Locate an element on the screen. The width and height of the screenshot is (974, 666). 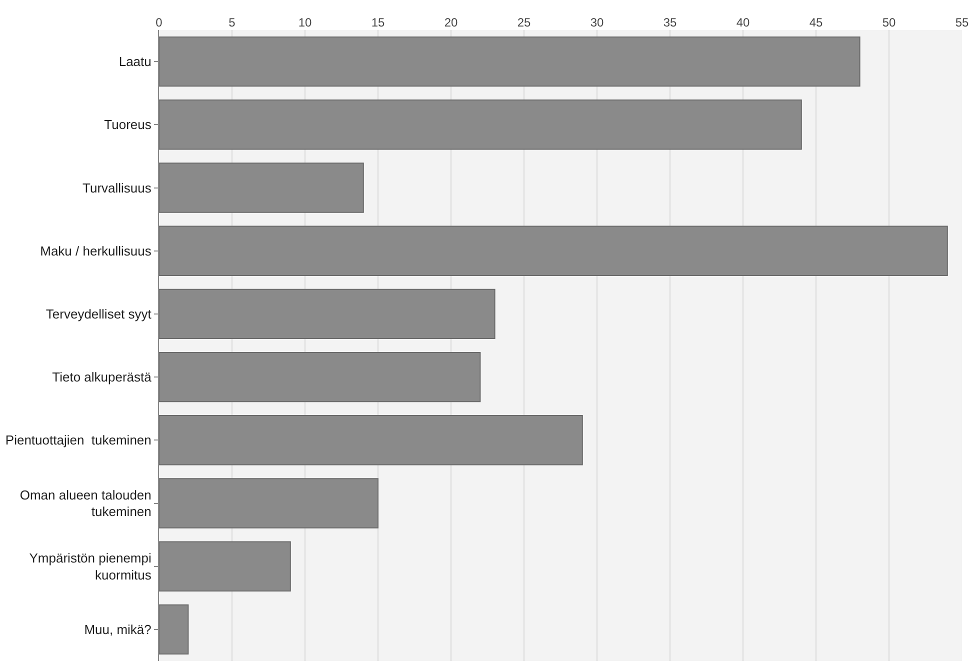
y-tick-label: Ympäristön pienempi kuormitus is located at coordinates (90, 566).